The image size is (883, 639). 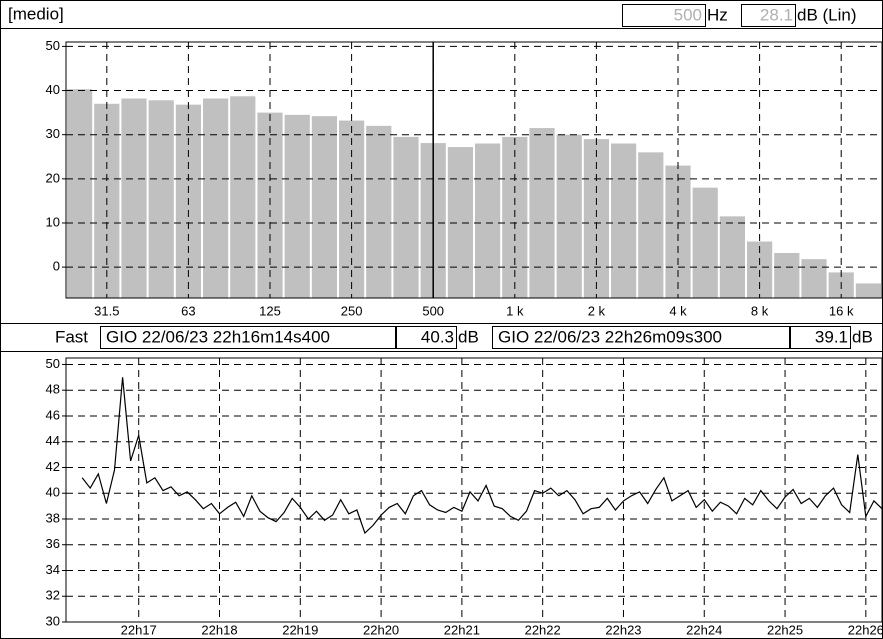 What do you see at coordinates (139, 629) in the screenshot?
I see `x-tick-label: 22h17` at bounding box center [139, 629].